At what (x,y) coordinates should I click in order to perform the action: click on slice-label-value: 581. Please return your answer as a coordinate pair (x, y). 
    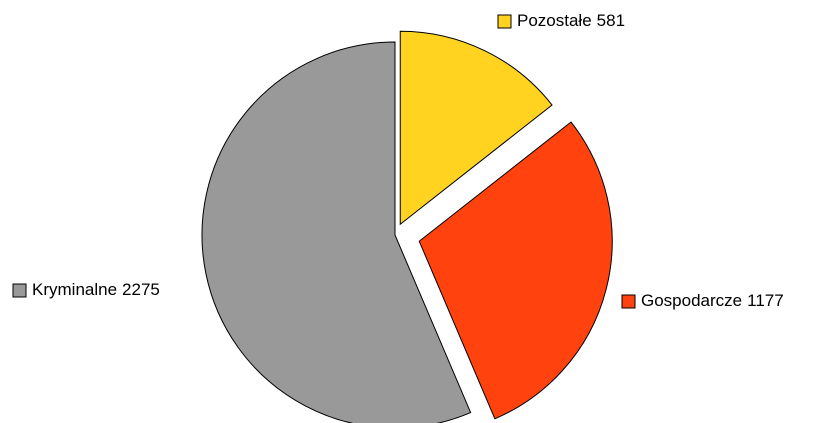
    Looking at the image, I should click on (611, 20).